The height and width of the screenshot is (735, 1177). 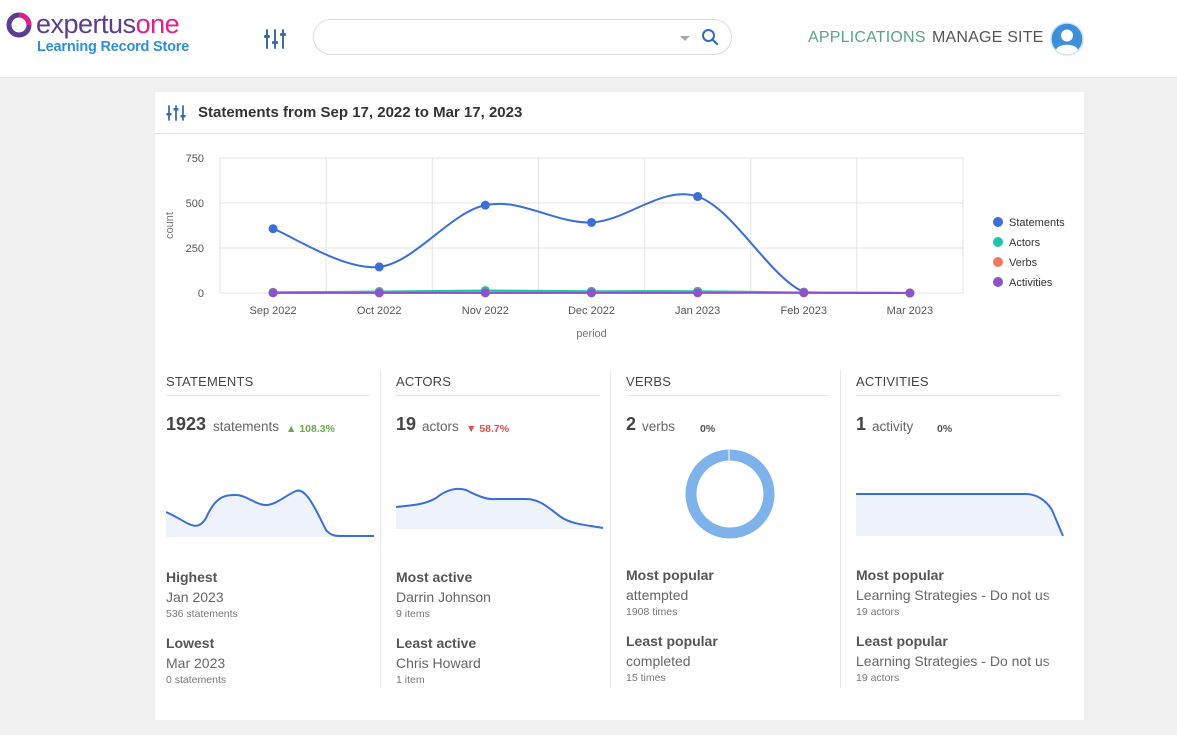 What do you see at coordinates (413, 614) in the screenshot?
I see `stat-sub-1: 9 items` at bounding box center [413, 614].